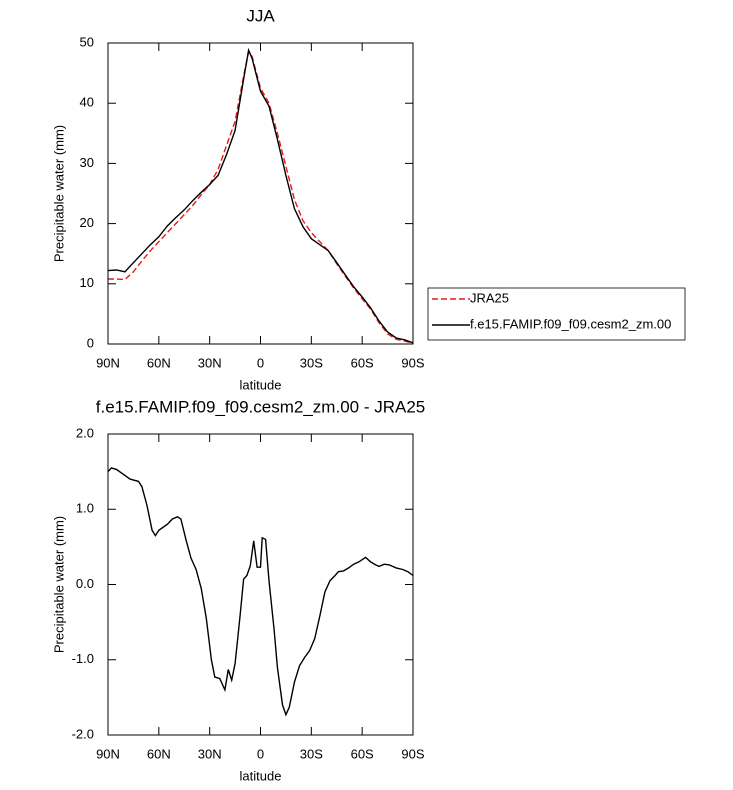 The width and height of the screenshot is (733, 790). What do you see at coordinates (87, 162) in the screenshot?
I see `y-tick-label: 30` at bounding box center [87, 162].